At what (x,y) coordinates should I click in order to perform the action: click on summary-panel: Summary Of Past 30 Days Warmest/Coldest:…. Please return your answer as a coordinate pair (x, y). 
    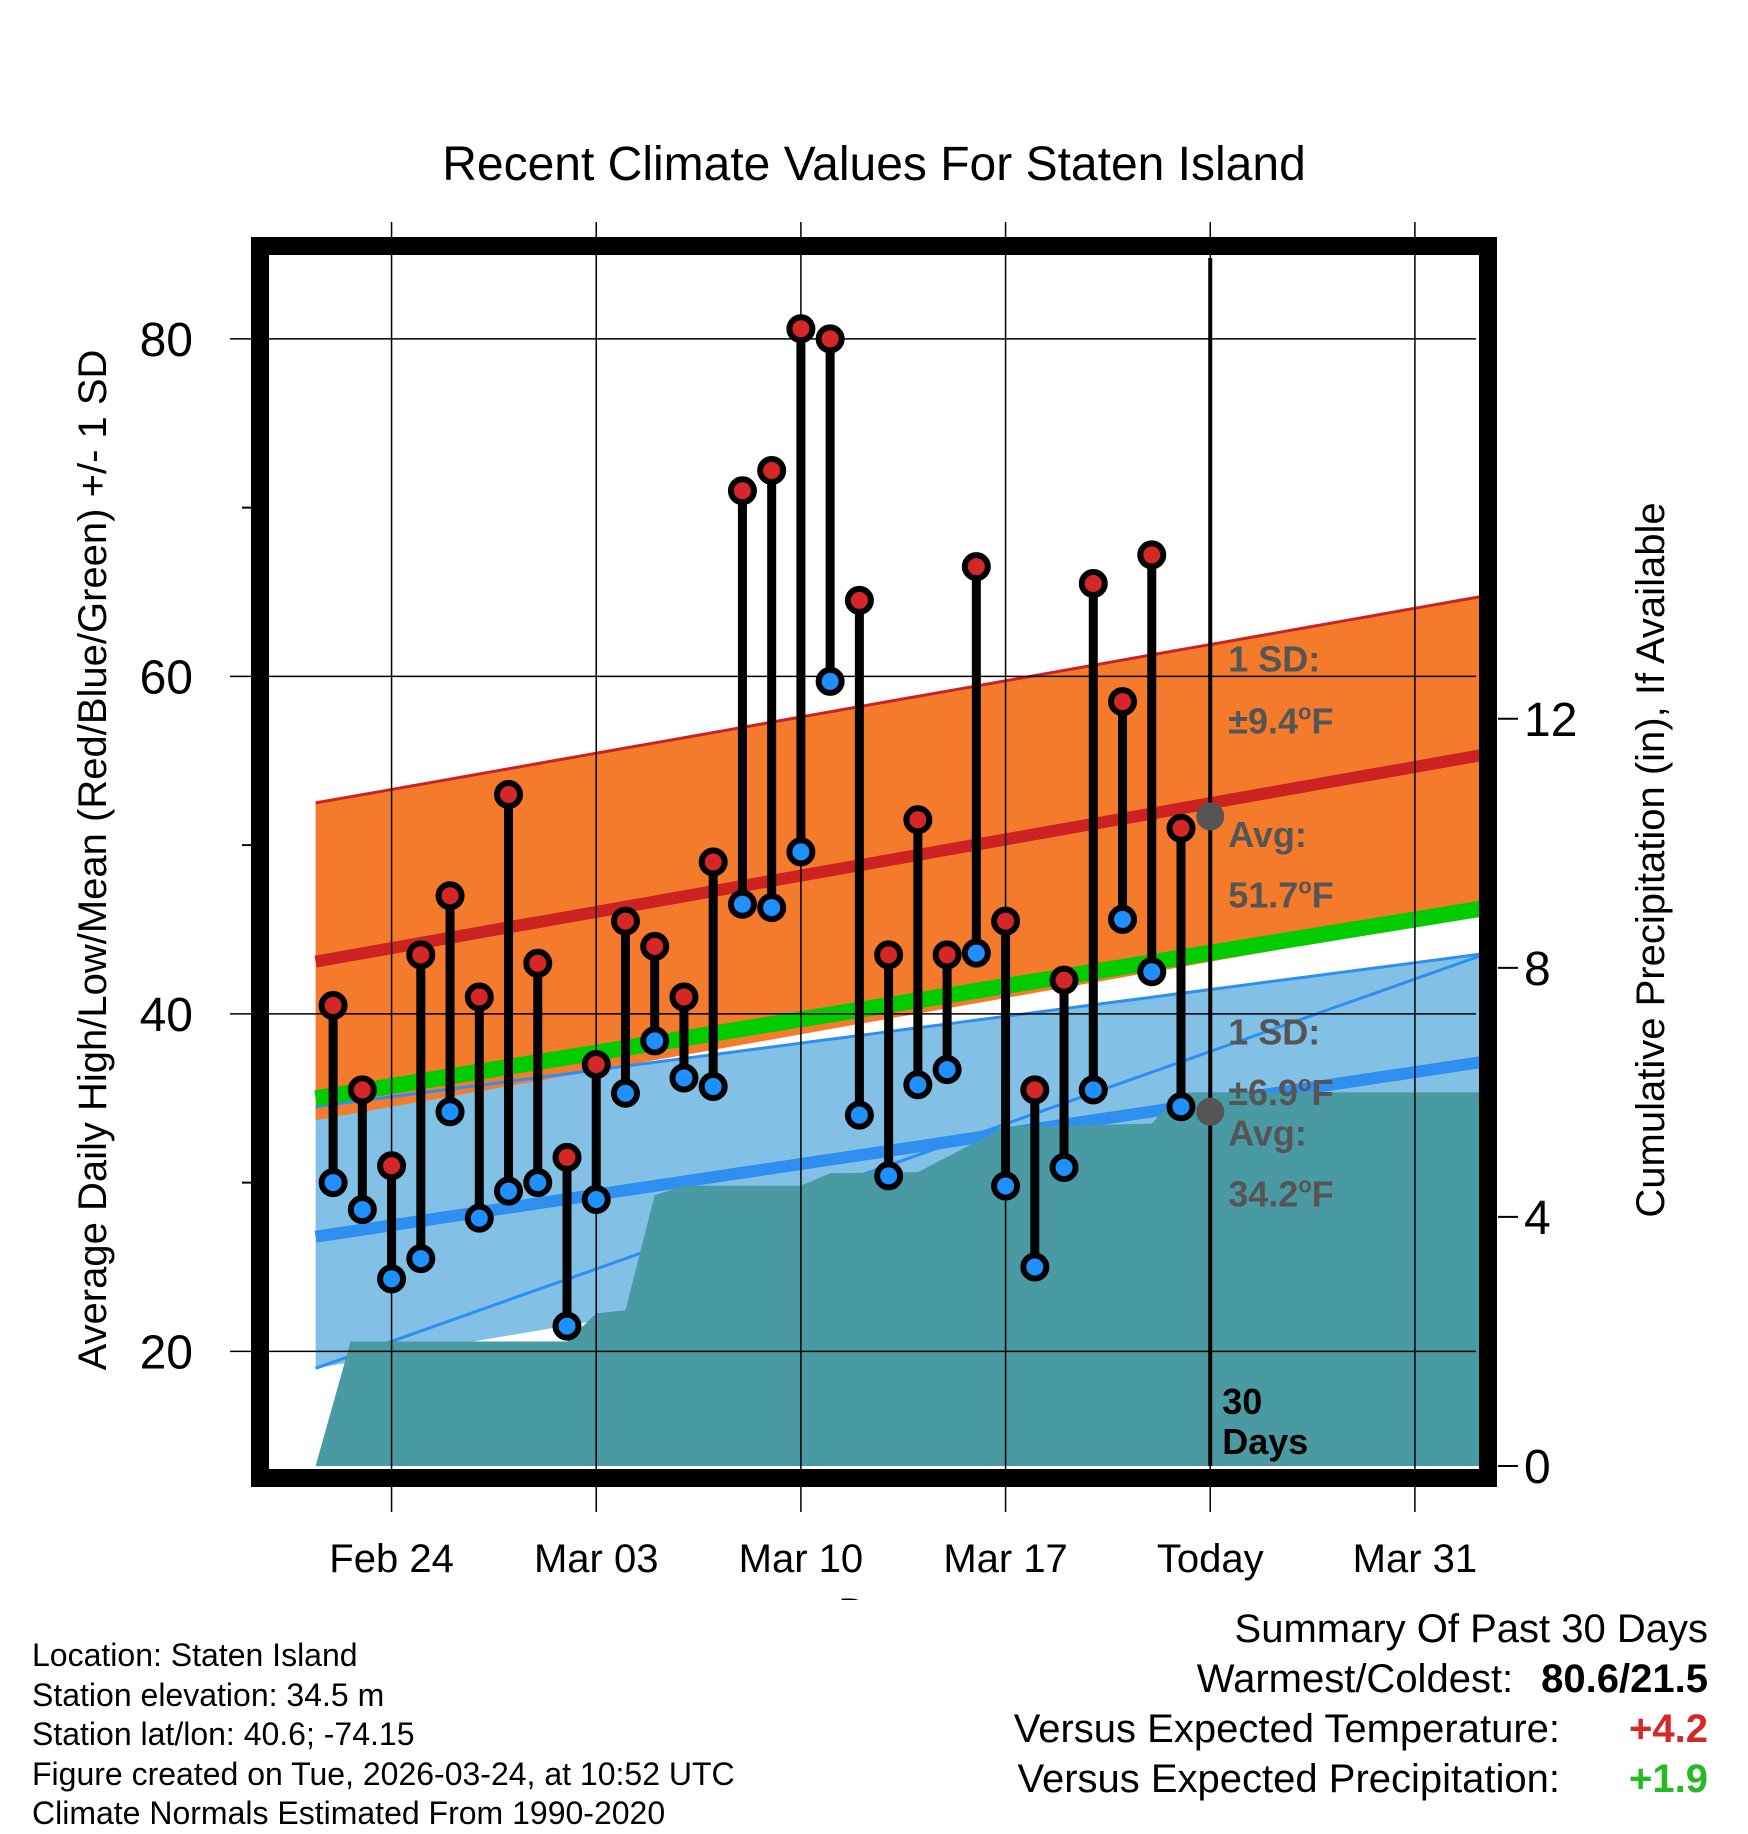
    Looking at the image, I should click on (1361, 1704).